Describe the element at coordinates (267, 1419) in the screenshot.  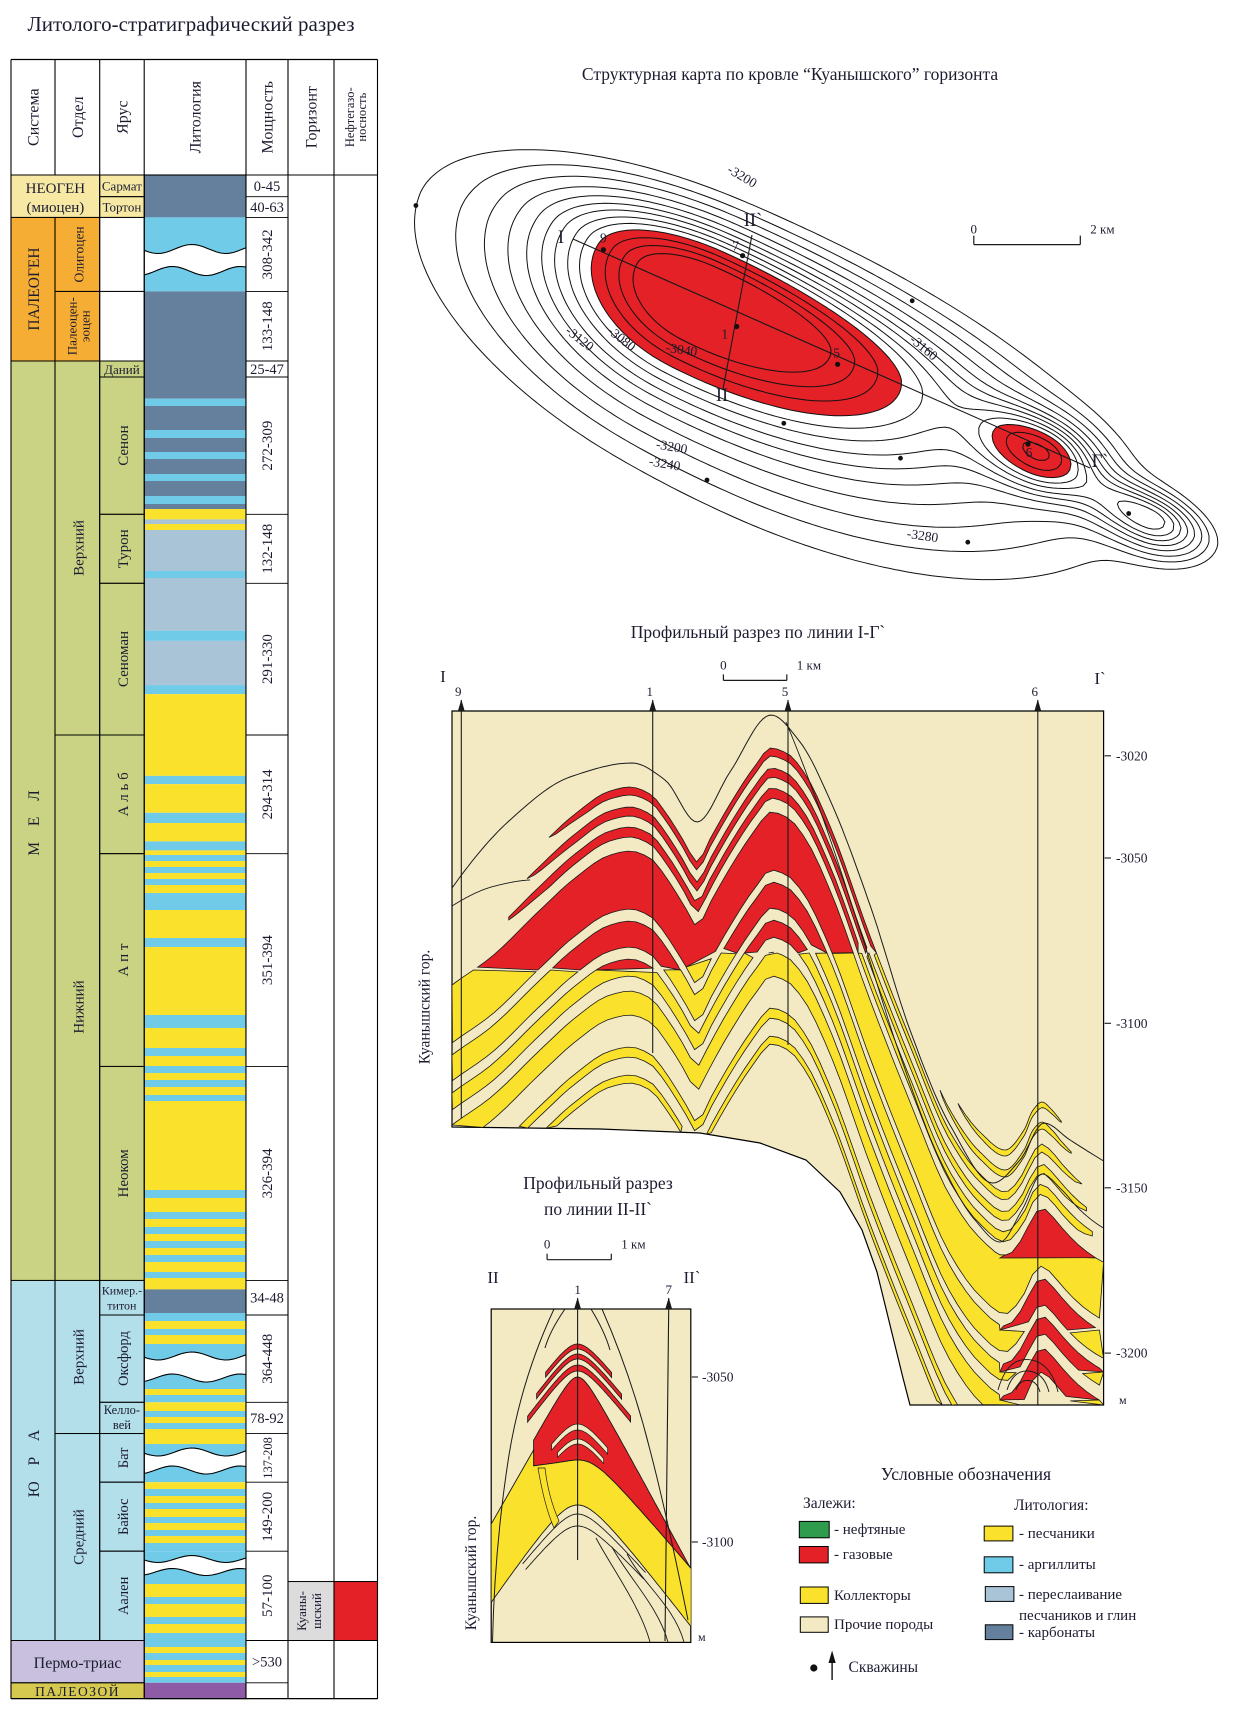
I see `svg-text: 78-92` at that location.